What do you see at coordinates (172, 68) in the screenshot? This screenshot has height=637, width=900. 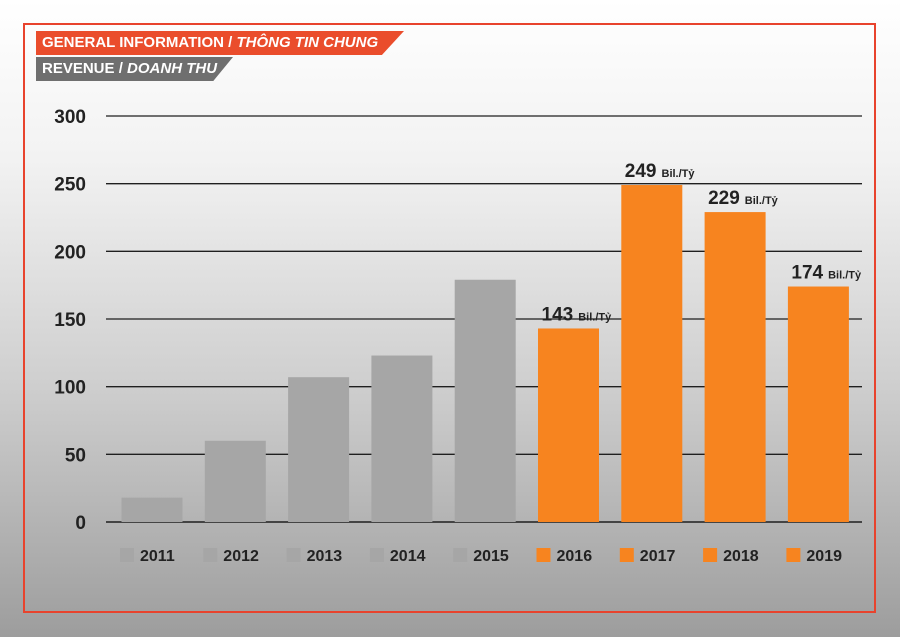 I see `chart-title-vi: DOANH THU` at bounding box center [172, 68].